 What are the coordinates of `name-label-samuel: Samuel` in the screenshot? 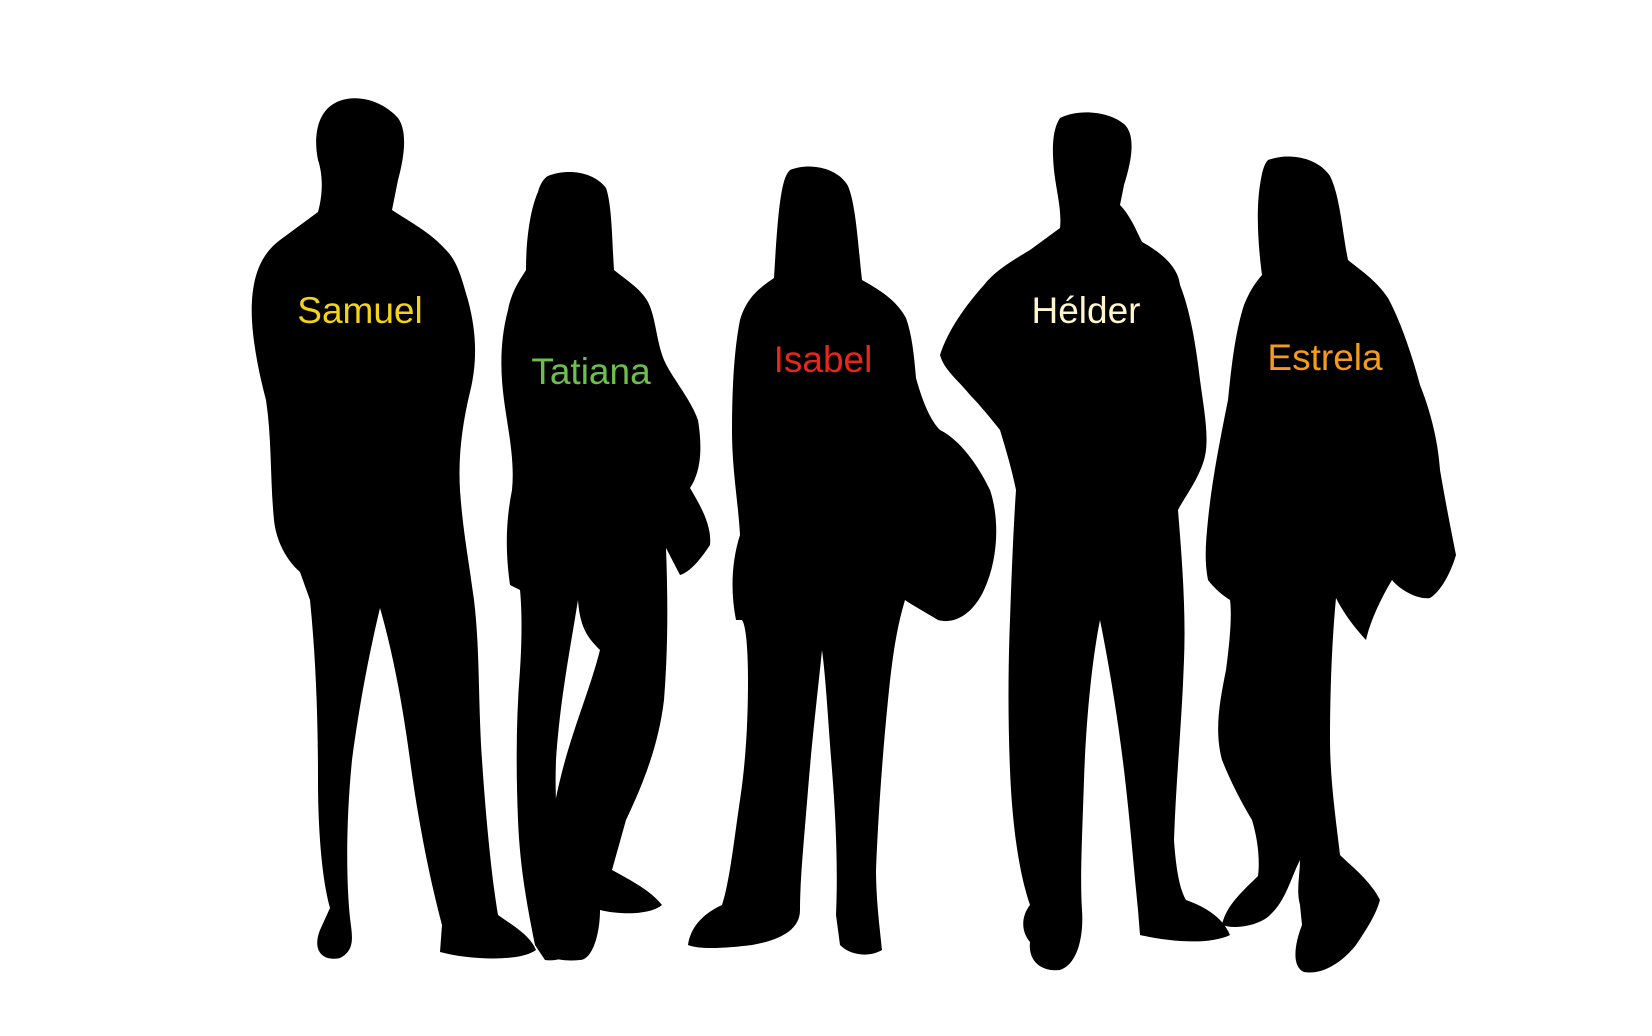 It's located at (359, 310).